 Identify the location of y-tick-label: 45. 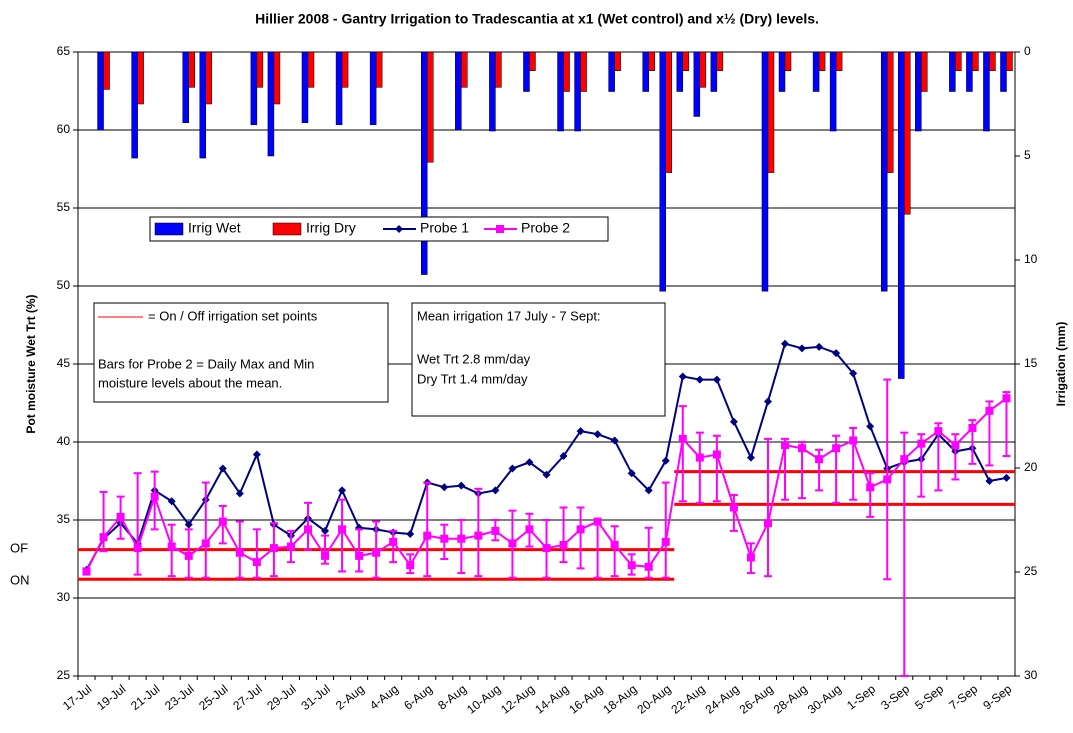
(64, 363).